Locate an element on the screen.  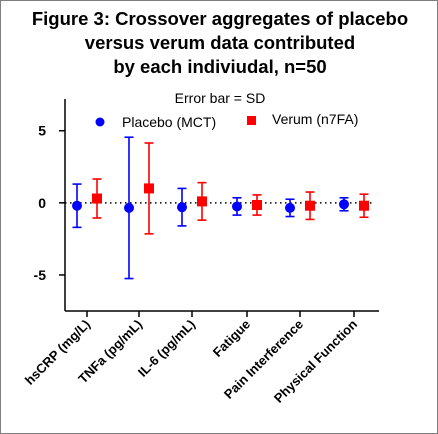
chart-title-line: versus verum data contributed is located at coordinates (220, 42).